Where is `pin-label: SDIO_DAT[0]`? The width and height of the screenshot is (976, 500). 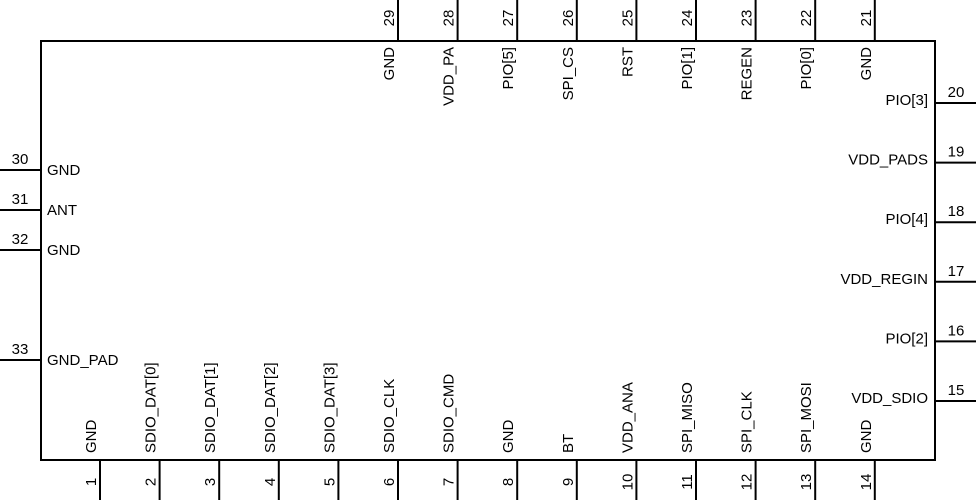 pin-label: SDIO_DAT[0] is located at coordinates (151, 407).